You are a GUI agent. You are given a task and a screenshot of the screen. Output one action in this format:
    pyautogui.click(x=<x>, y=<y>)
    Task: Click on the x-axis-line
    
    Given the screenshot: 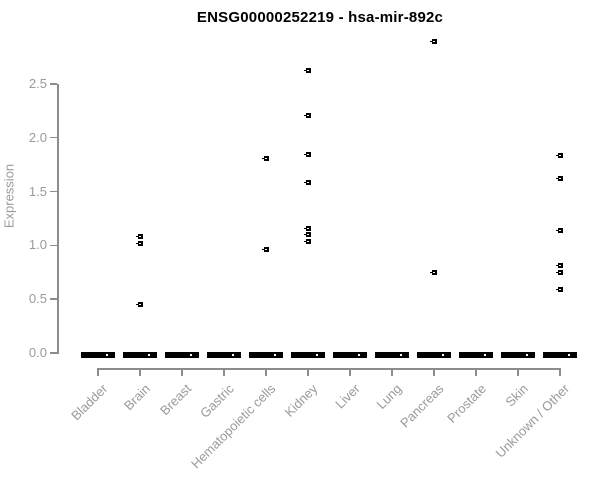 What is the action you would take?
    pyautogui.click(x=329, y=369)
    